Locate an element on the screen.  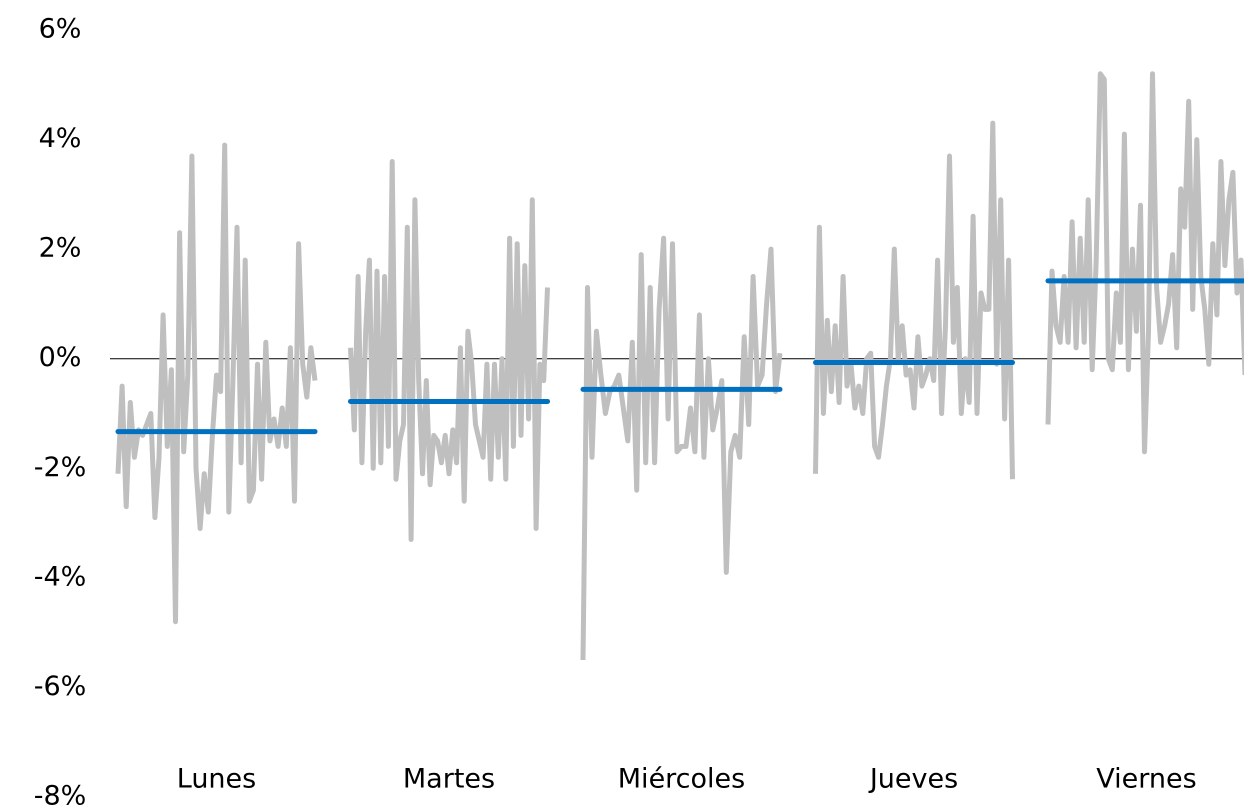
x-tick-label: Miércoles is located at coordinates (681, 779).